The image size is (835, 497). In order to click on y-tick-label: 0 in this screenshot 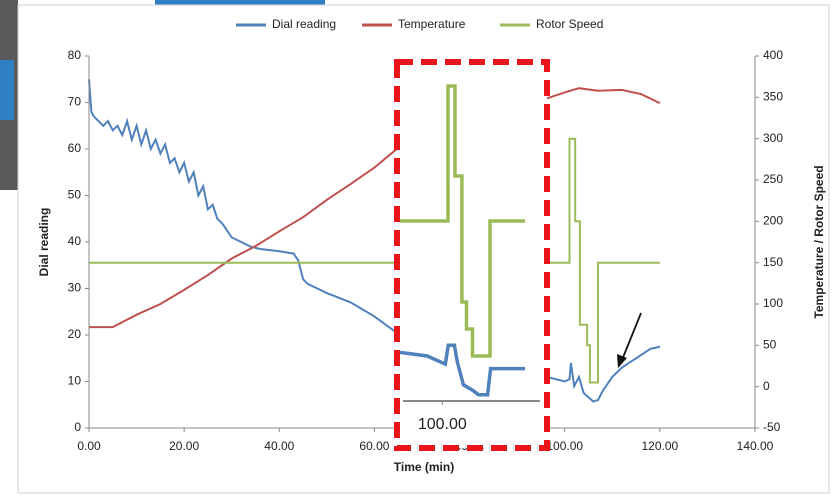, I will do `click(77, 427)`.